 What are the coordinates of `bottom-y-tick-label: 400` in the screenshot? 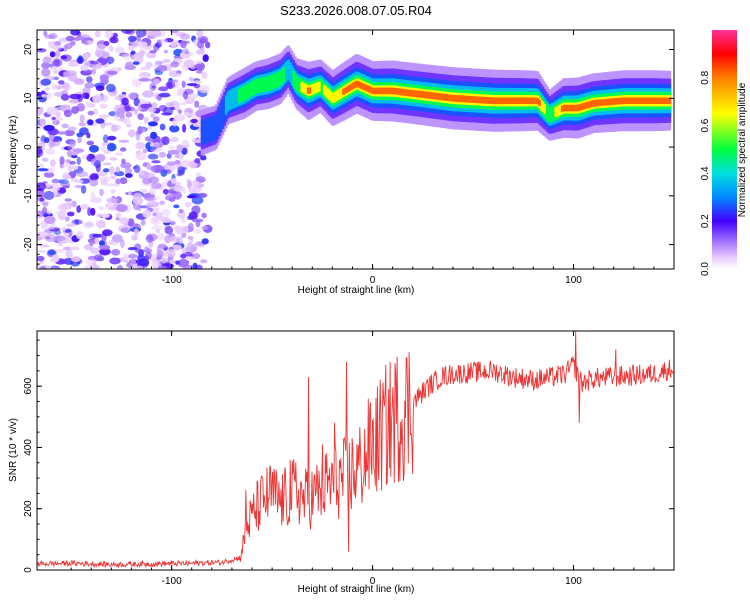 It's located at (28, 447).